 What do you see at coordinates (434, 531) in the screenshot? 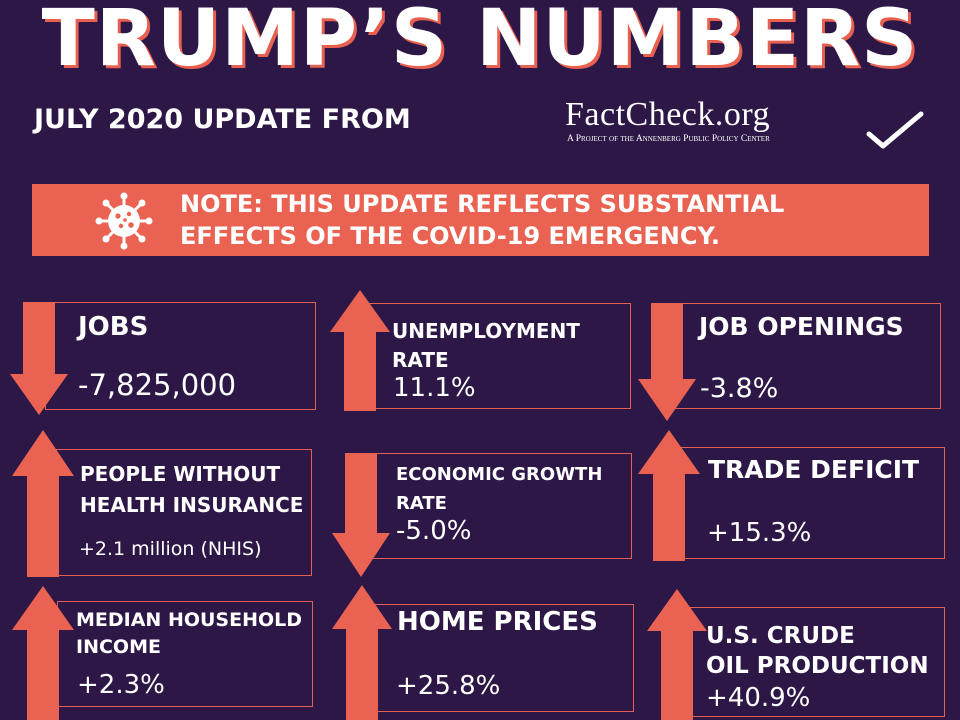
I see `economic-growth-rate-value: -5.0%` at bounding box center [434, 531].